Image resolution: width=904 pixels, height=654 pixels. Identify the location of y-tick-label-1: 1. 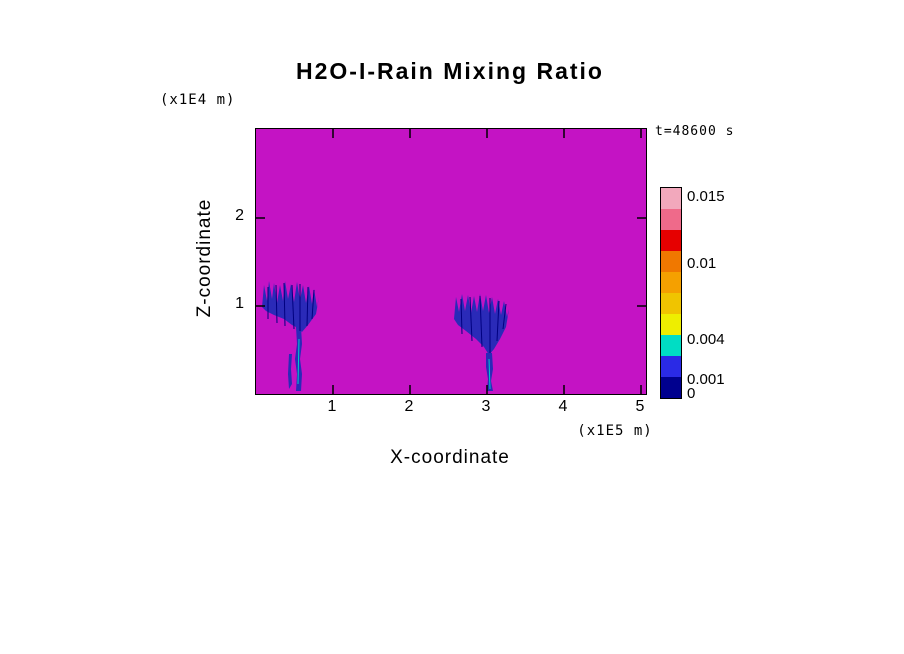
(239, 303).